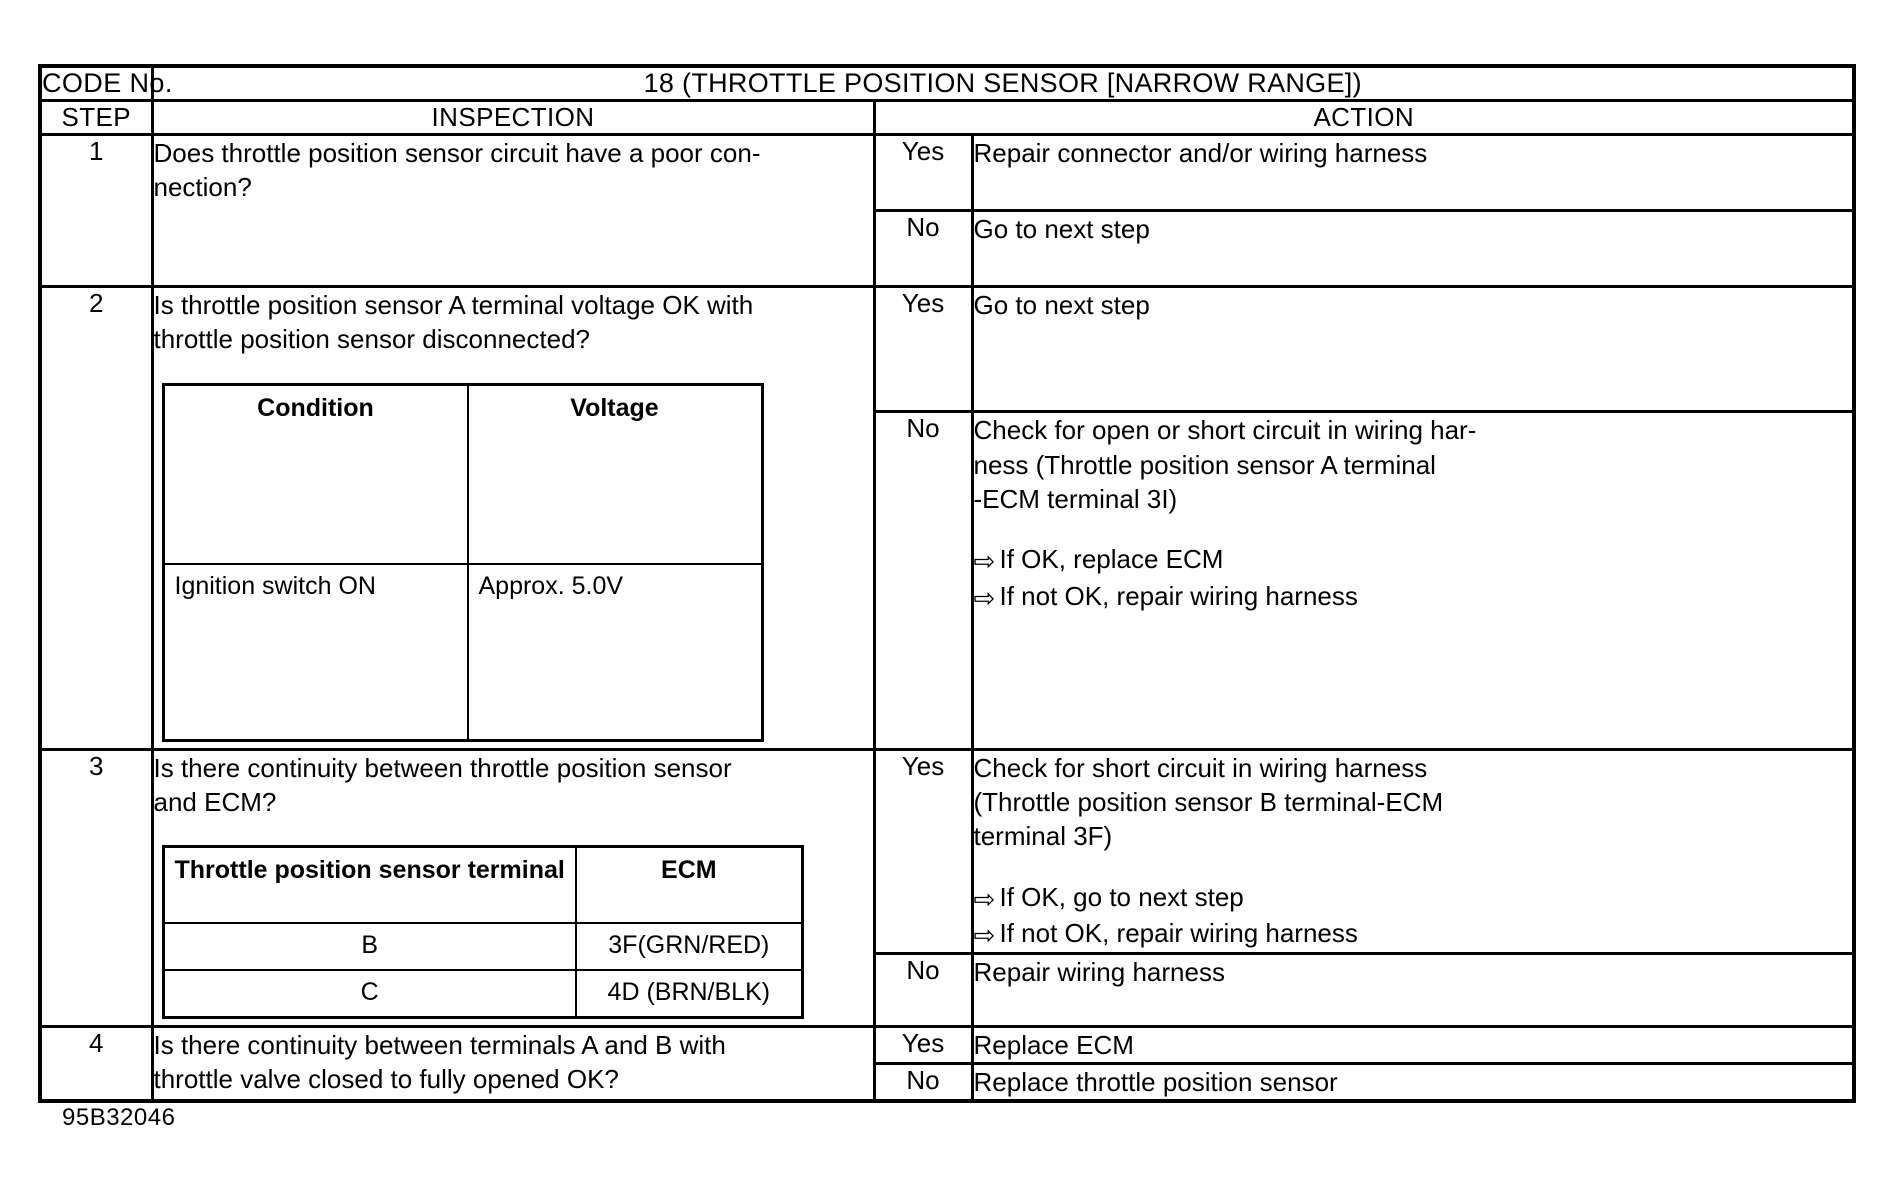 The width and height of the screenshot is (1893, 1201). I want to click on table-row: No Repair wiring harness, so click(948, 990).